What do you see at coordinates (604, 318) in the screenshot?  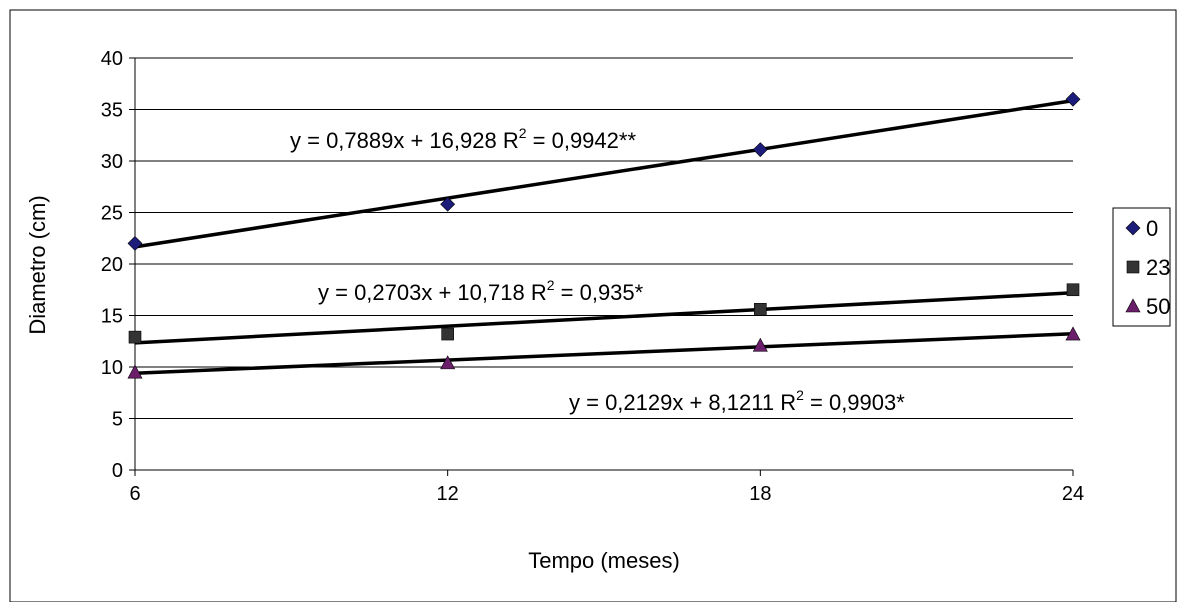 I see `series-23-trendline` at bounding box center [604, 318].